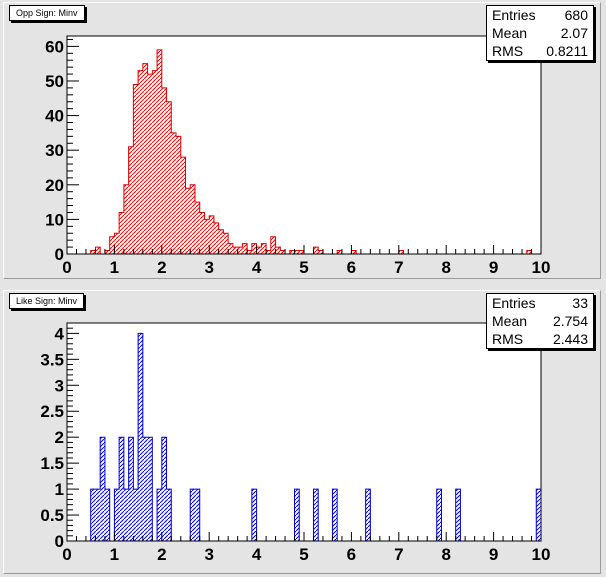 The width and height of the screenshot is (606, 577). What do you see at coordinates (540, 303) in the screenshot?
I see `stats-entries-row: Entries 33` at bounding box center [540, 303].